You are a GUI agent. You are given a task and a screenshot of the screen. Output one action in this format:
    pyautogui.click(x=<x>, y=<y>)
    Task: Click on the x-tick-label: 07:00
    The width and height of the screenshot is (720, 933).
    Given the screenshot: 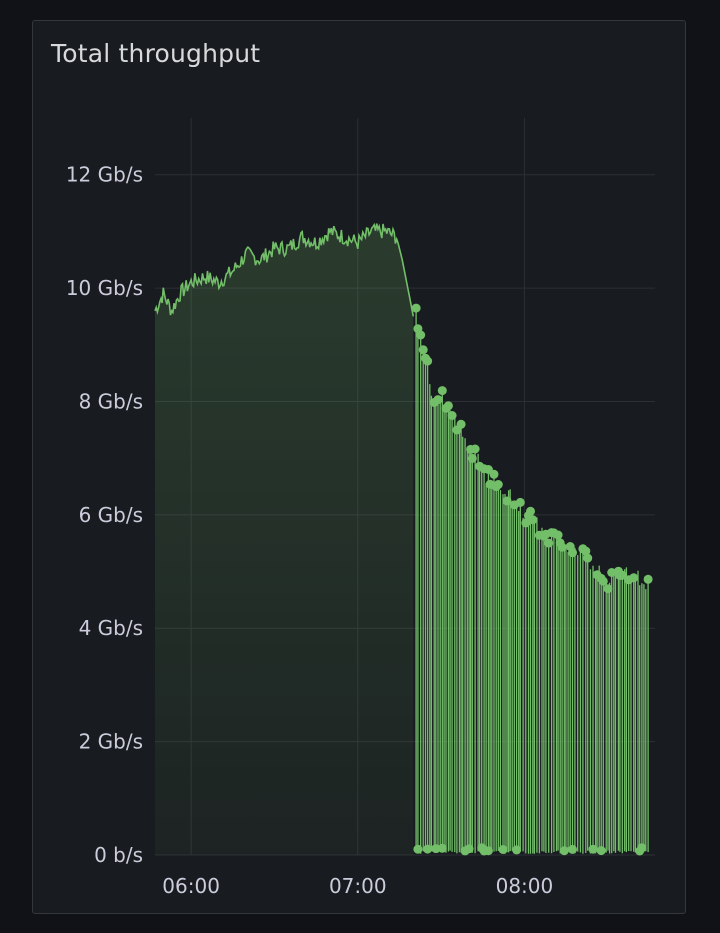 What is the action you would take?
    pyautogui.click(x=358, y=886)
    